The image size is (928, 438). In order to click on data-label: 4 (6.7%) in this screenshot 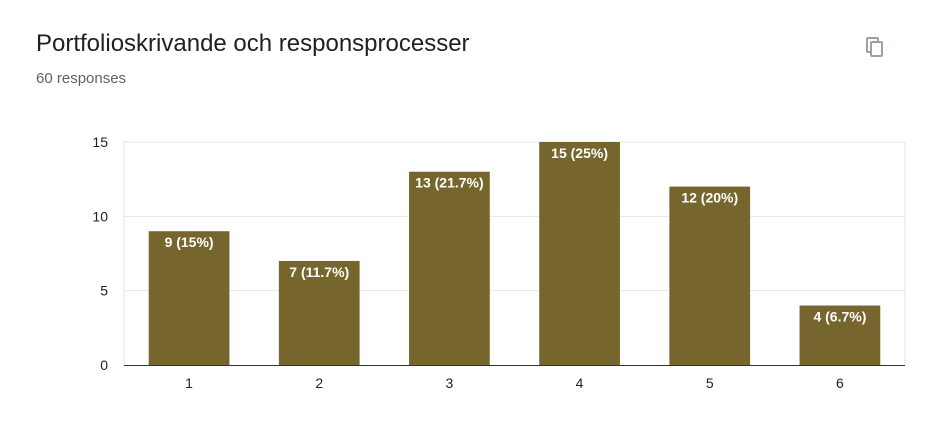, I will do `click(839, 317)`.